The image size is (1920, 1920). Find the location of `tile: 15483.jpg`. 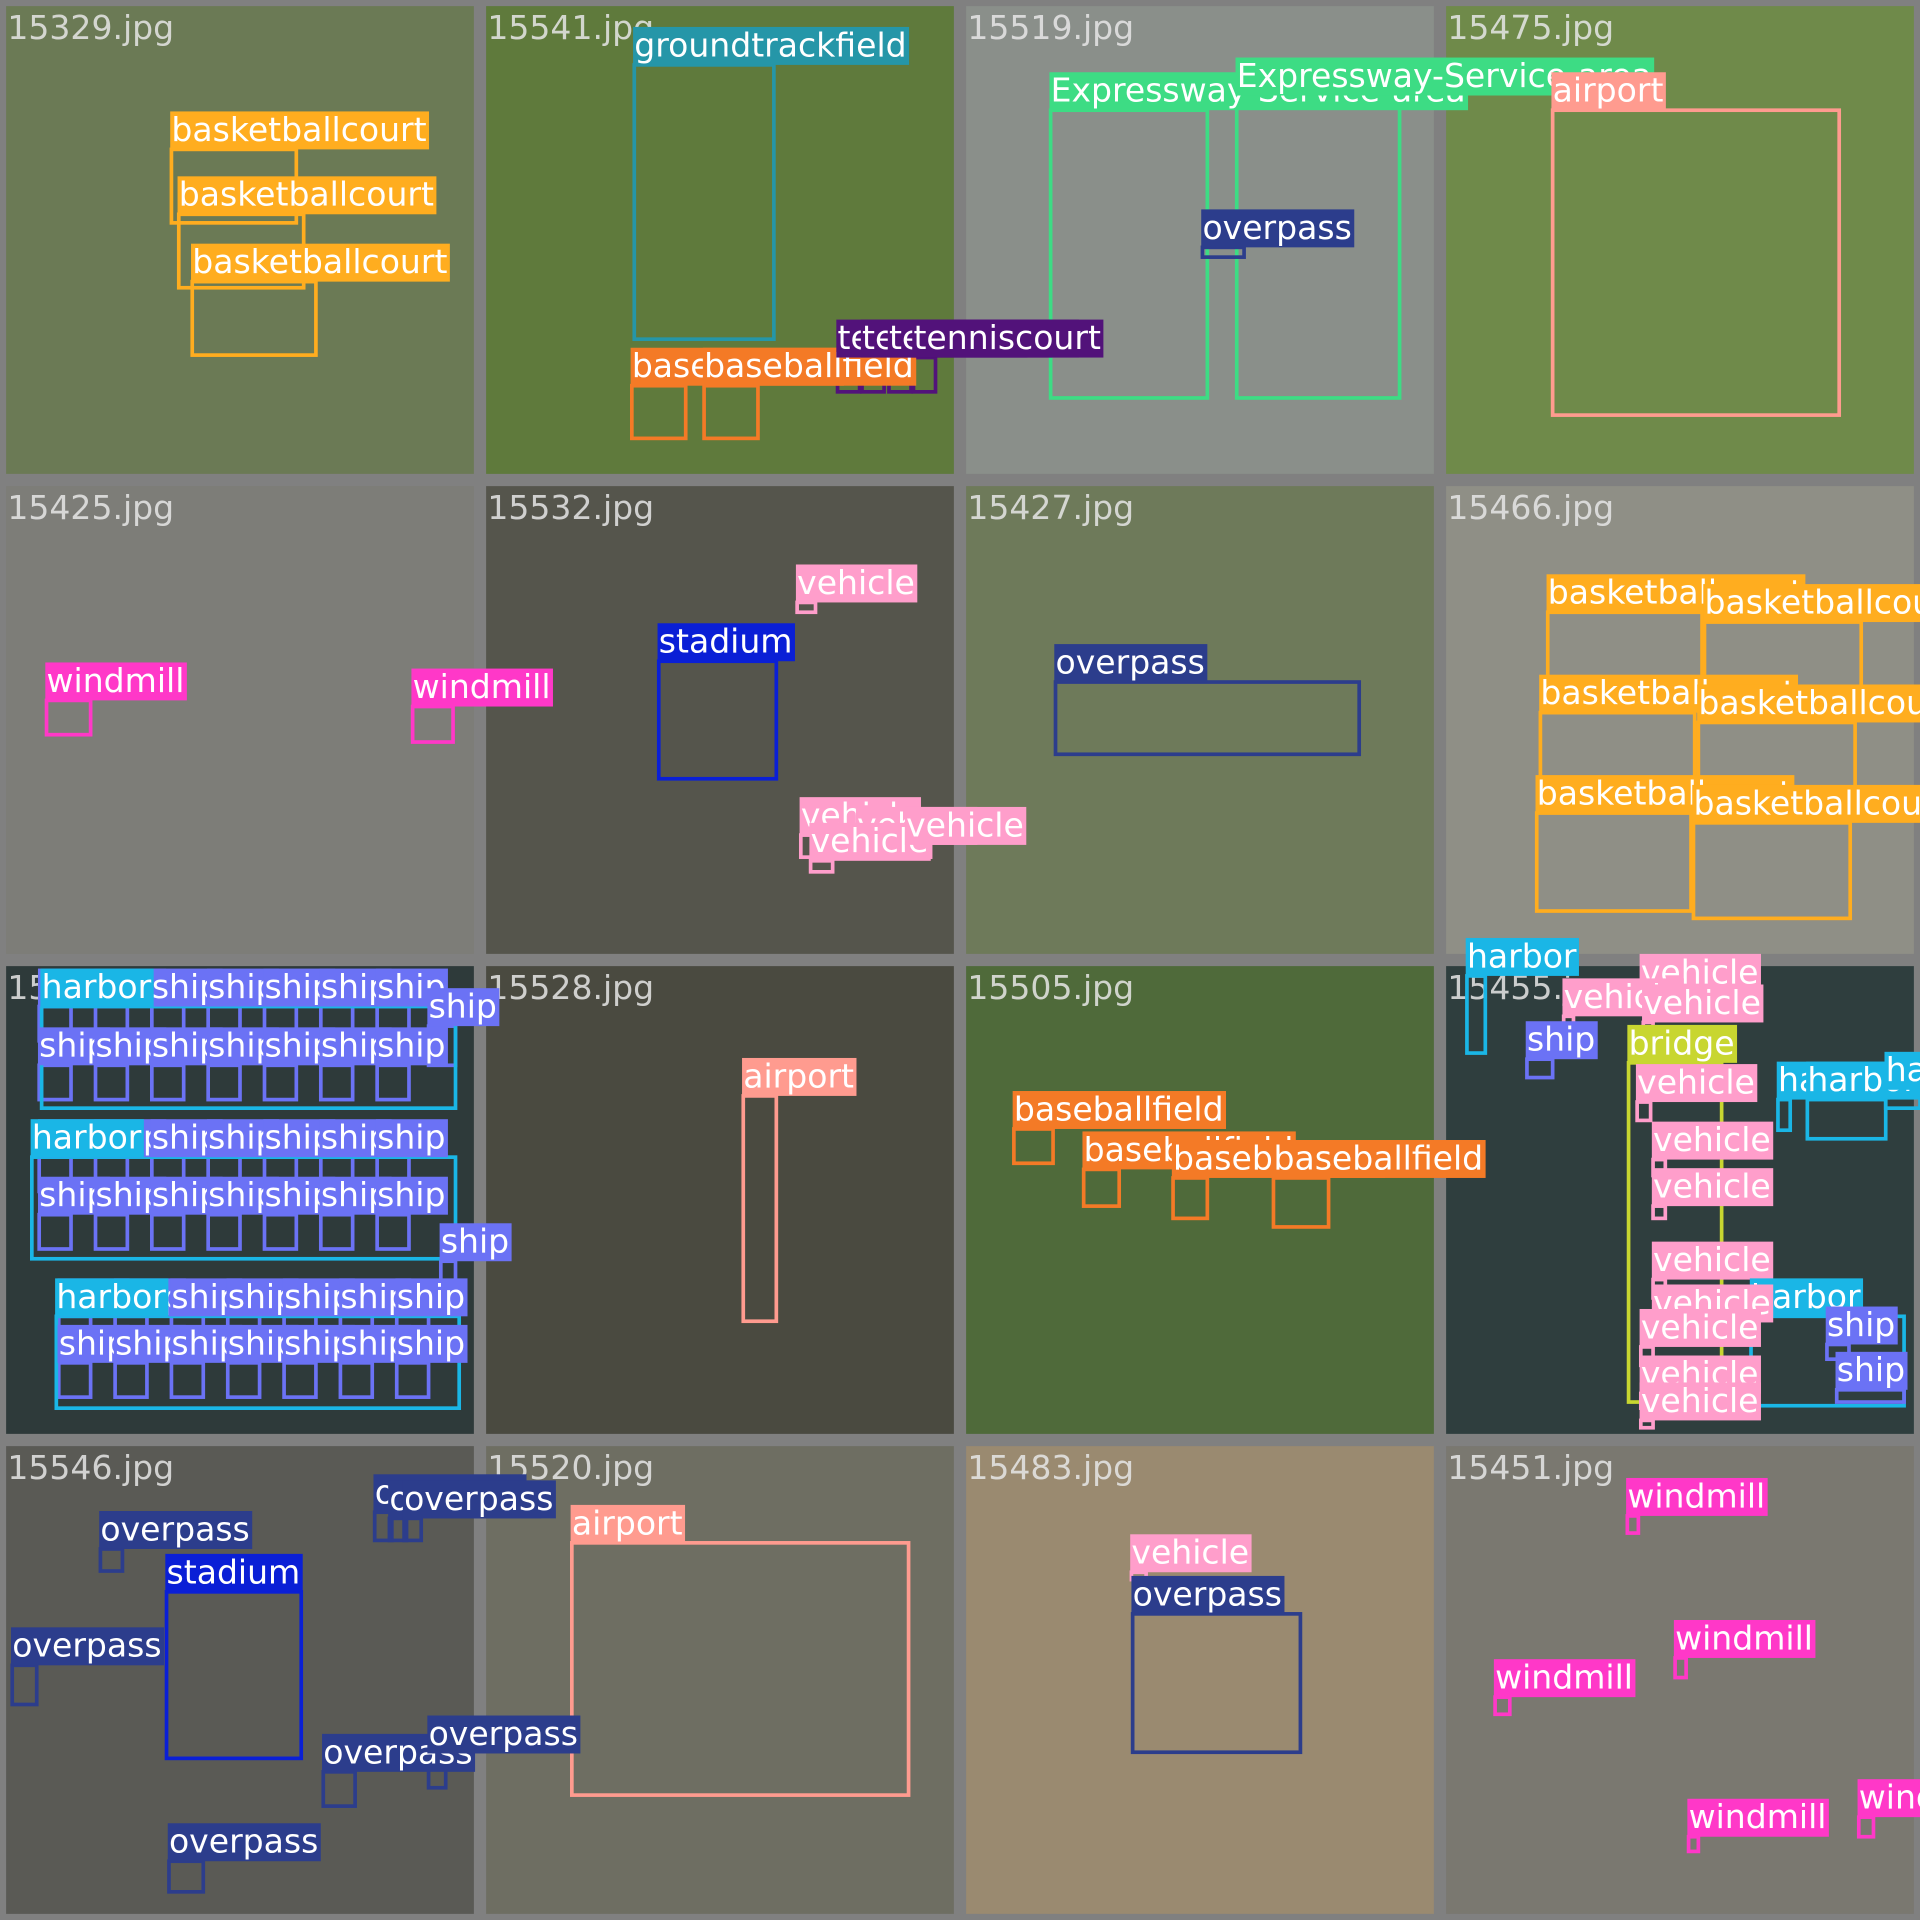

tile: 15483.jpg is located at coordinates (1200, 1680).